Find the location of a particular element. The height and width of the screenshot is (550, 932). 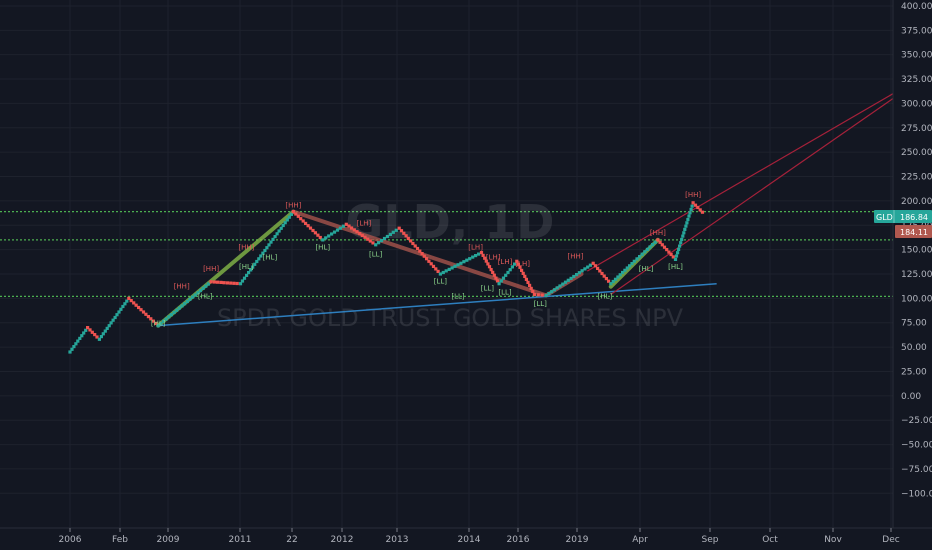

blue-trendline is located at coordinates (437, 304).